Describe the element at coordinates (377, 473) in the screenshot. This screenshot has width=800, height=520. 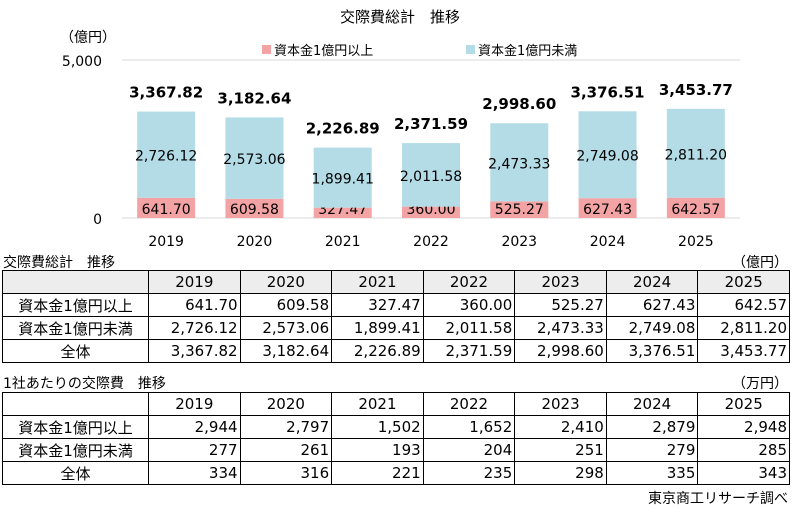
I see `value-cell: 221` at that location.